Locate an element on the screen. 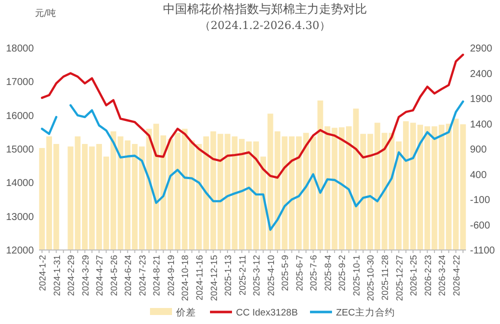 The image size is (500, 324). chart-subtitle: （2024.1.2-2026.4.30） is located at coordinates (265, 25).